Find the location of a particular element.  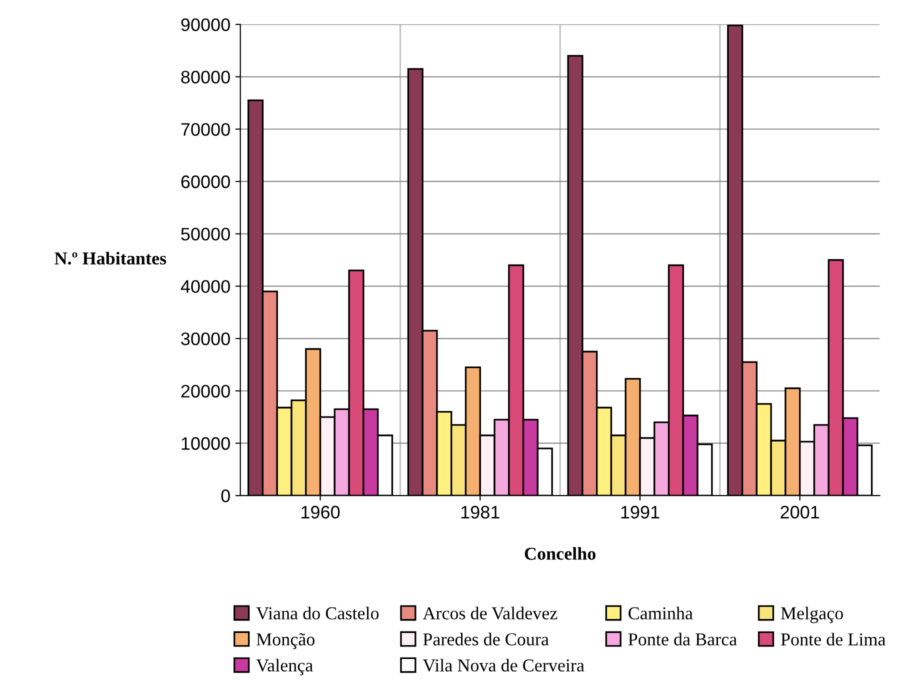

legend-label: Caminha is located at coordinates (660, 613).